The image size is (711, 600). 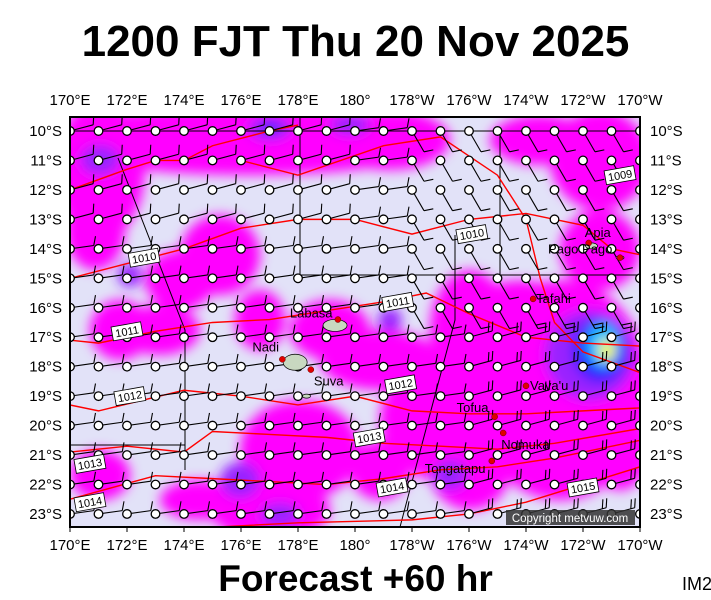 What do you see at coordinates (640, 100) in the screenshot?
I see `lon-label-top: 170°W` at bounding box center [640, 100].